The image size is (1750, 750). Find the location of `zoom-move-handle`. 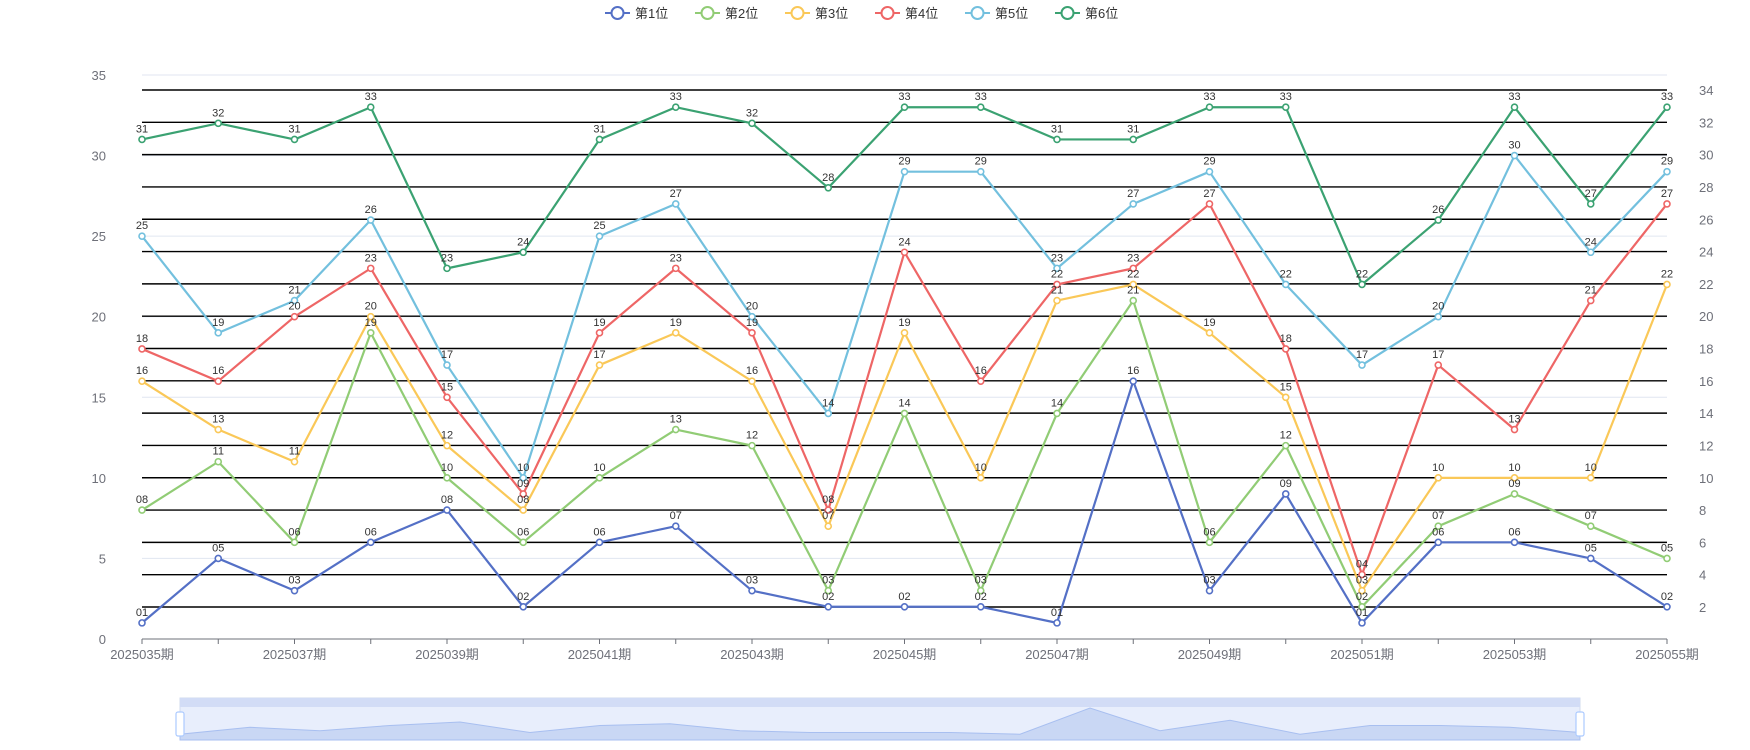

zoom-move-handle is located at coordinates (880, 702).